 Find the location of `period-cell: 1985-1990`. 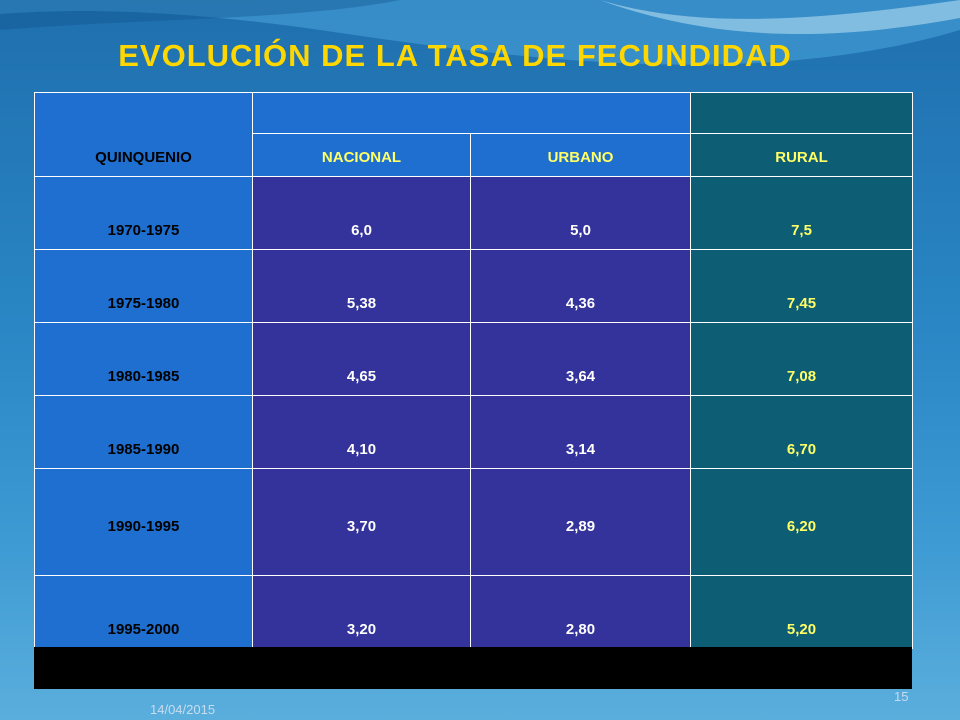

period-cell: 1985-1990 is located at coordinates (143, 432).